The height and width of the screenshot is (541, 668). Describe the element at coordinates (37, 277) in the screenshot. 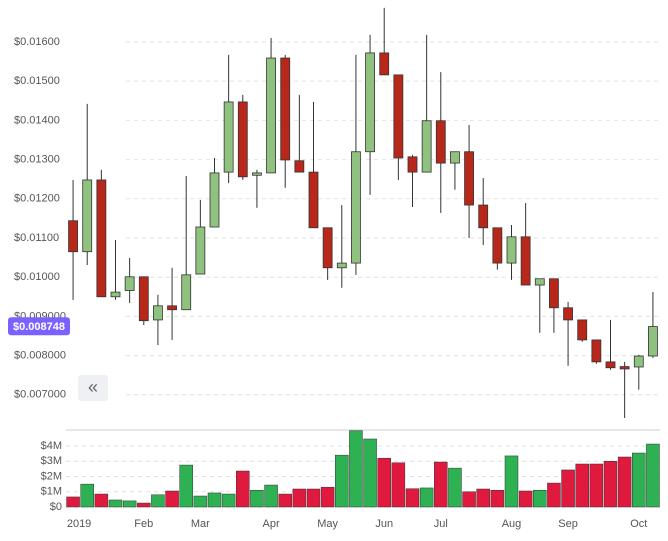

I see `y-tick-label: $0.01000` at that location.